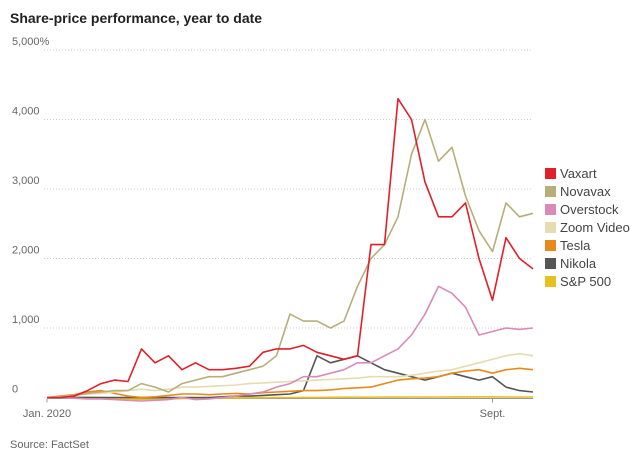 Image resolution: width=640 pixels, height=460 pixels. I want to click on x-tick-label: Jan. 2020, so click(47, 414).